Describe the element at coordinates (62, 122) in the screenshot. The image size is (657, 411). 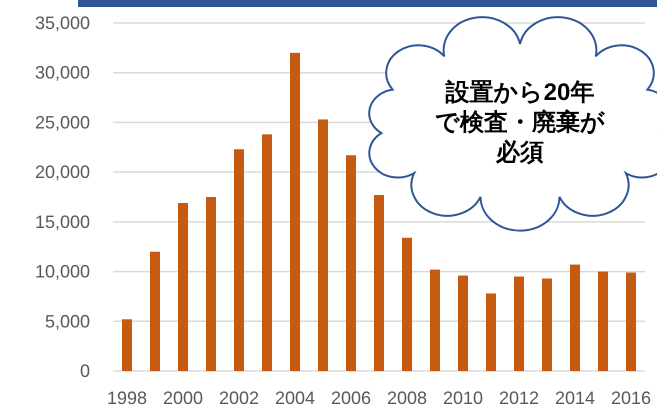
I see `y-tick-label: 25,000` at that location.